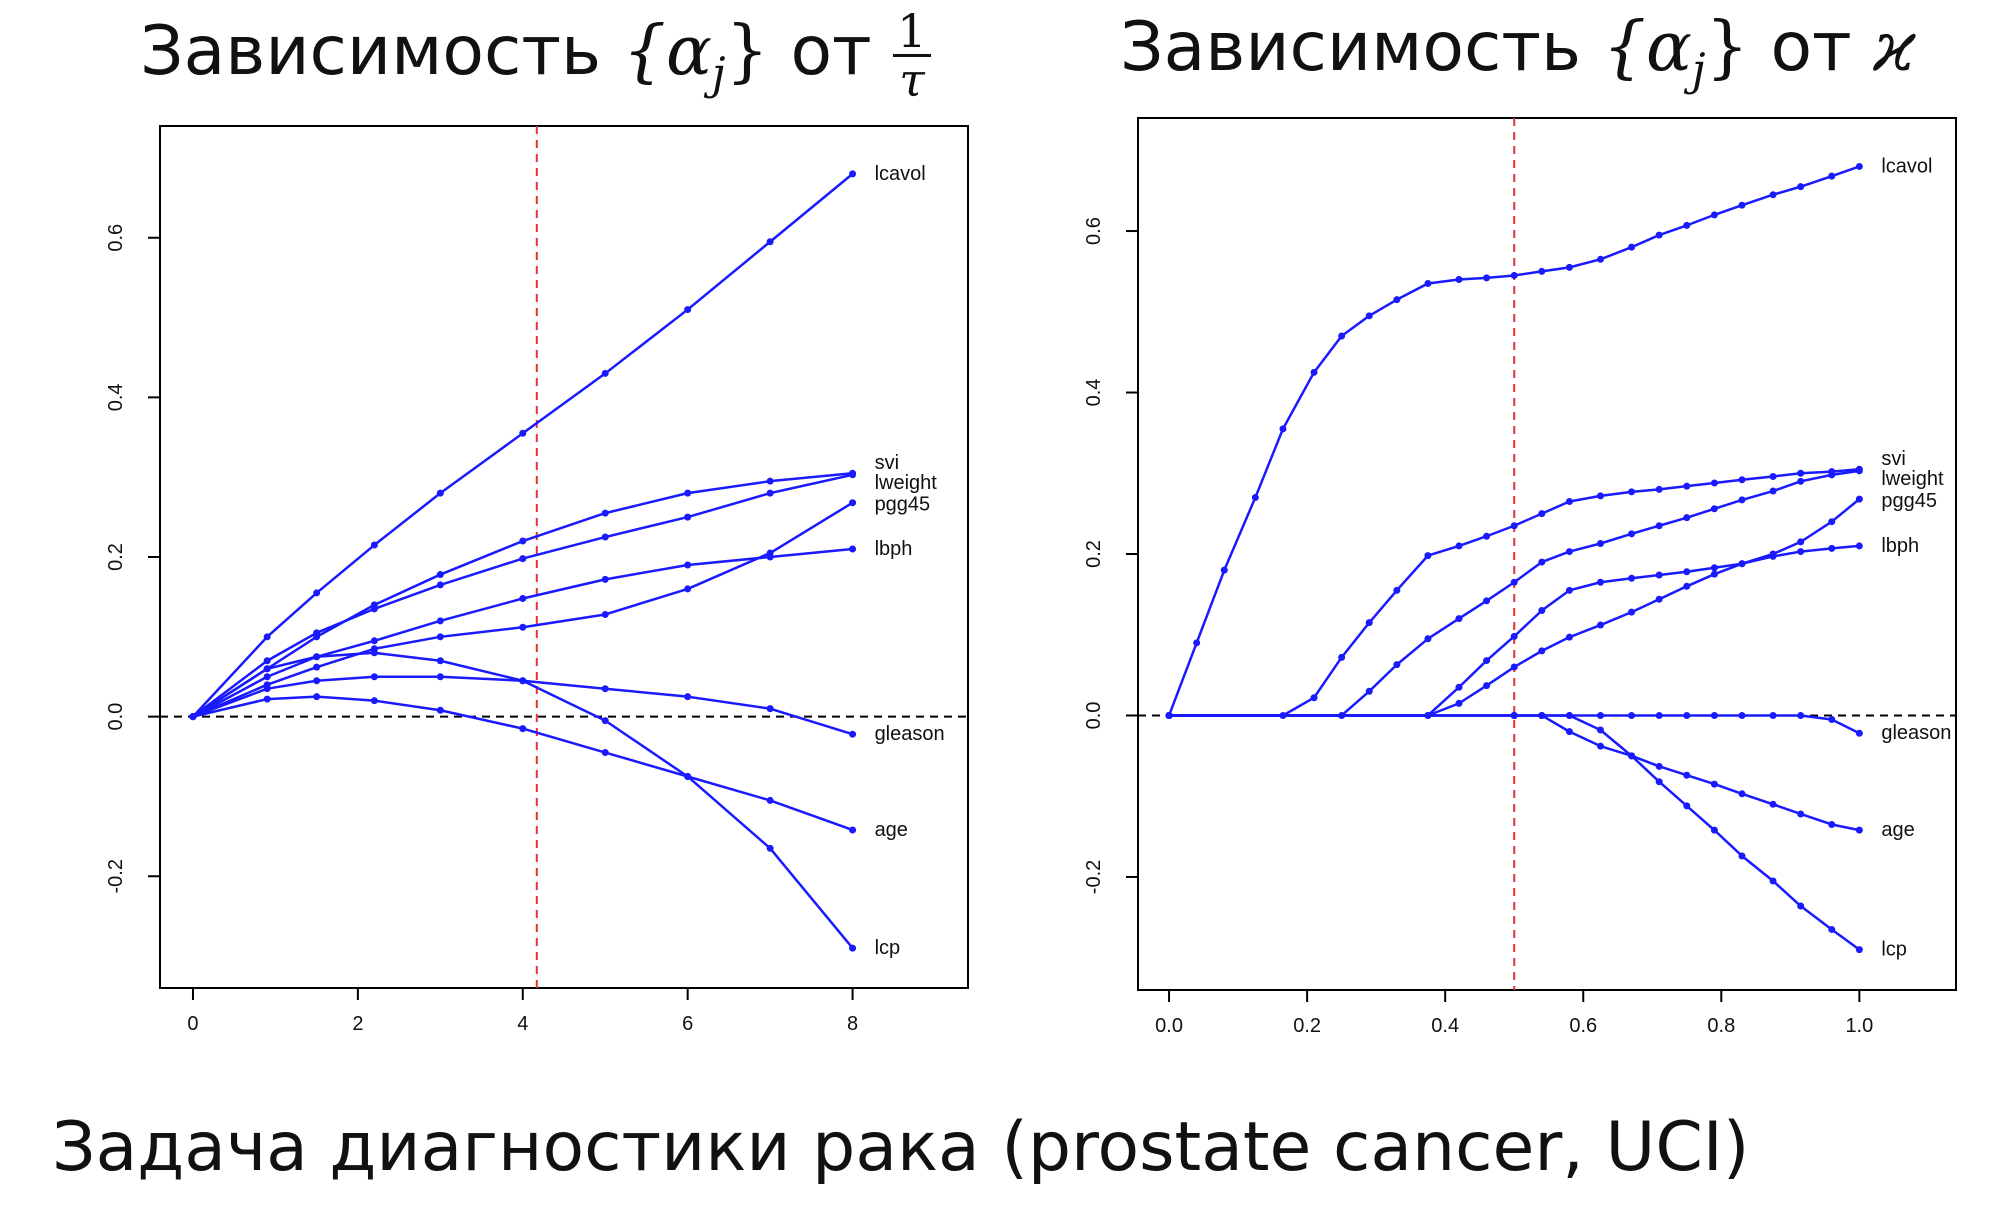 Image resolution: width=1994 pixels, height=1212 pixels. I want to click on right-title-mid: от, so click(1811, 47).